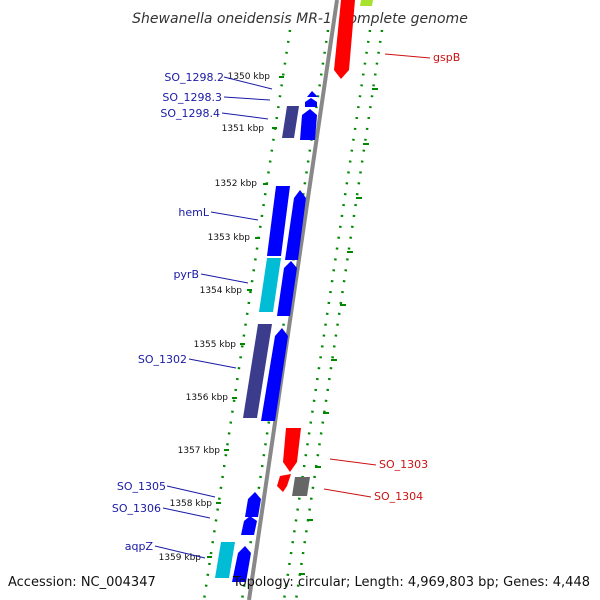 This screenshot has width=600, height=600. Describe the element at coordinates (241, 564) in the screenshot. I see `gene-aqpZ-blue` at that location.